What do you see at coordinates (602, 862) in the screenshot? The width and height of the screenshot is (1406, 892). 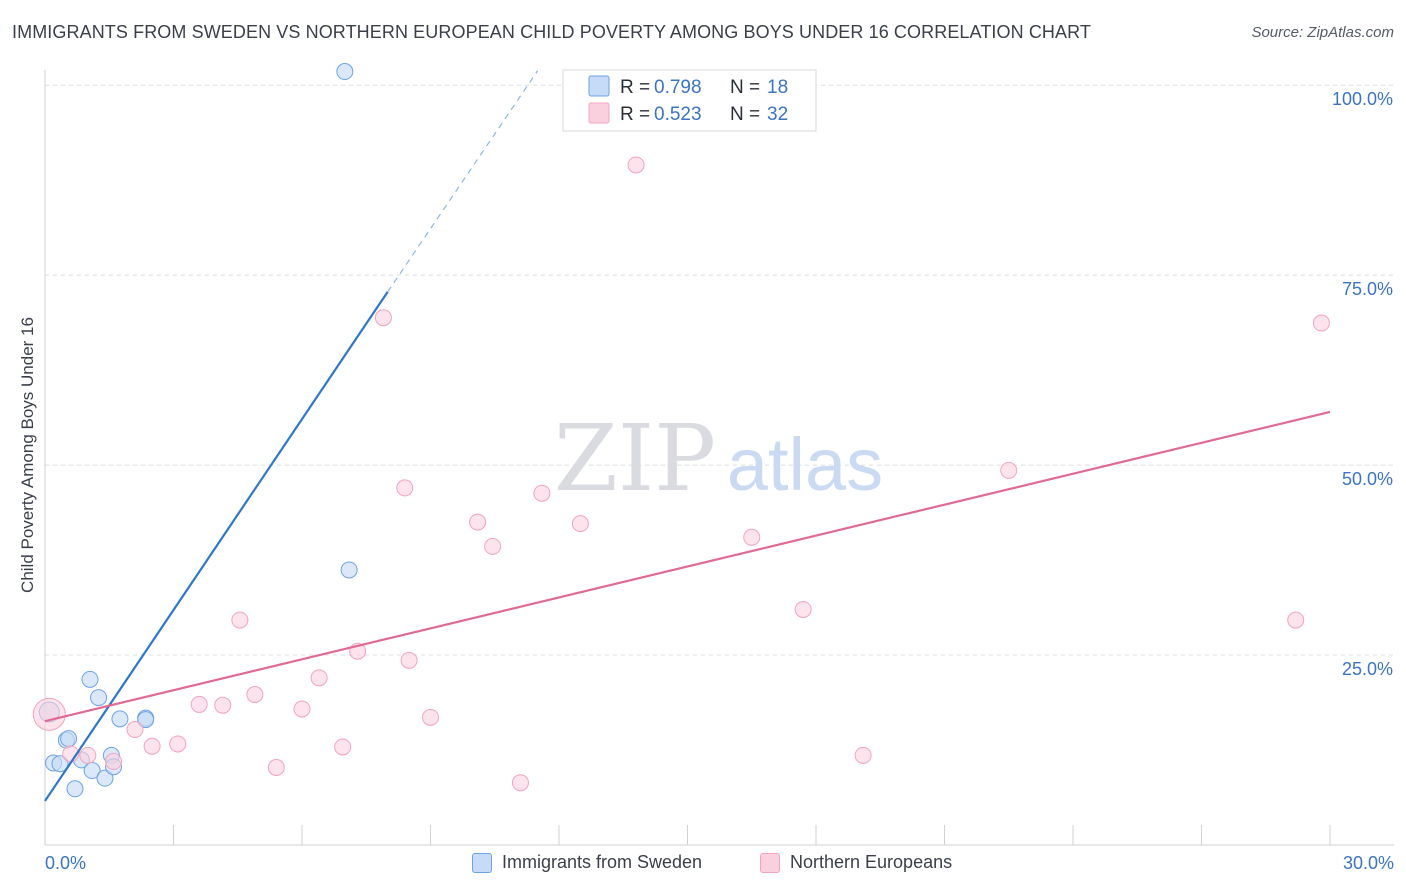 I see `legend-label-sweden: Immigrants from Sweden` at bounding box center [602, 862].